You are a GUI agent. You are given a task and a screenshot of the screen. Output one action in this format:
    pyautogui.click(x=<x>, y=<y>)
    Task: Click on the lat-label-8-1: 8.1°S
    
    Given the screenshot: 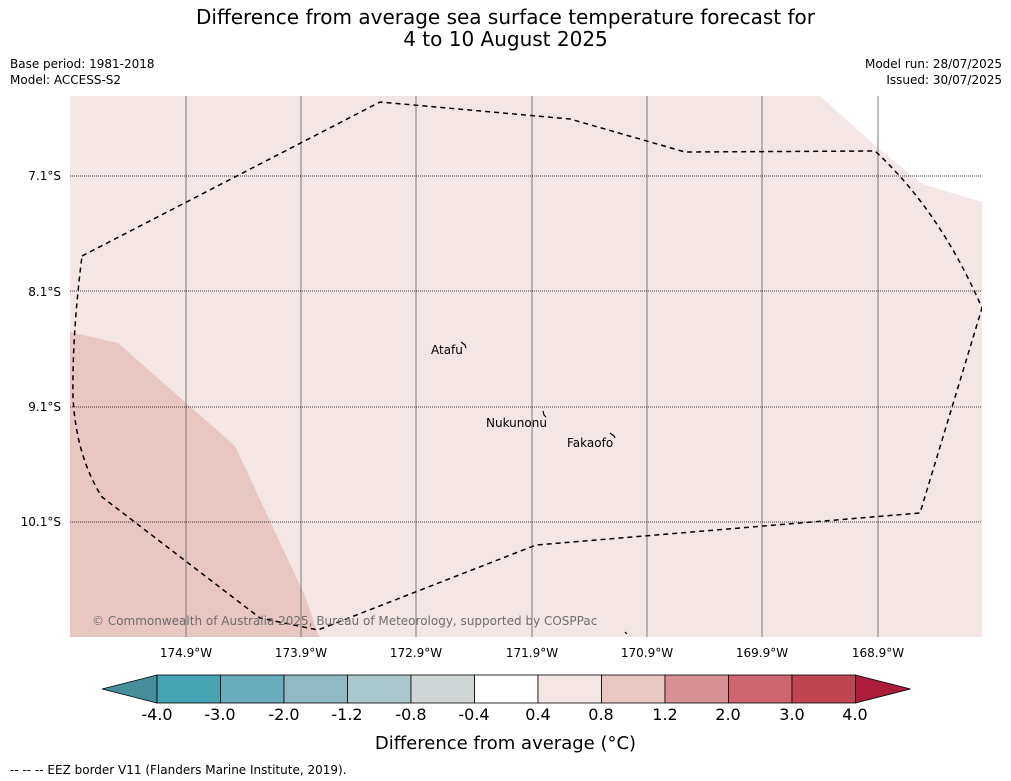 What is the action you would take?
    pyautogui.click(x=44, y=292)
    